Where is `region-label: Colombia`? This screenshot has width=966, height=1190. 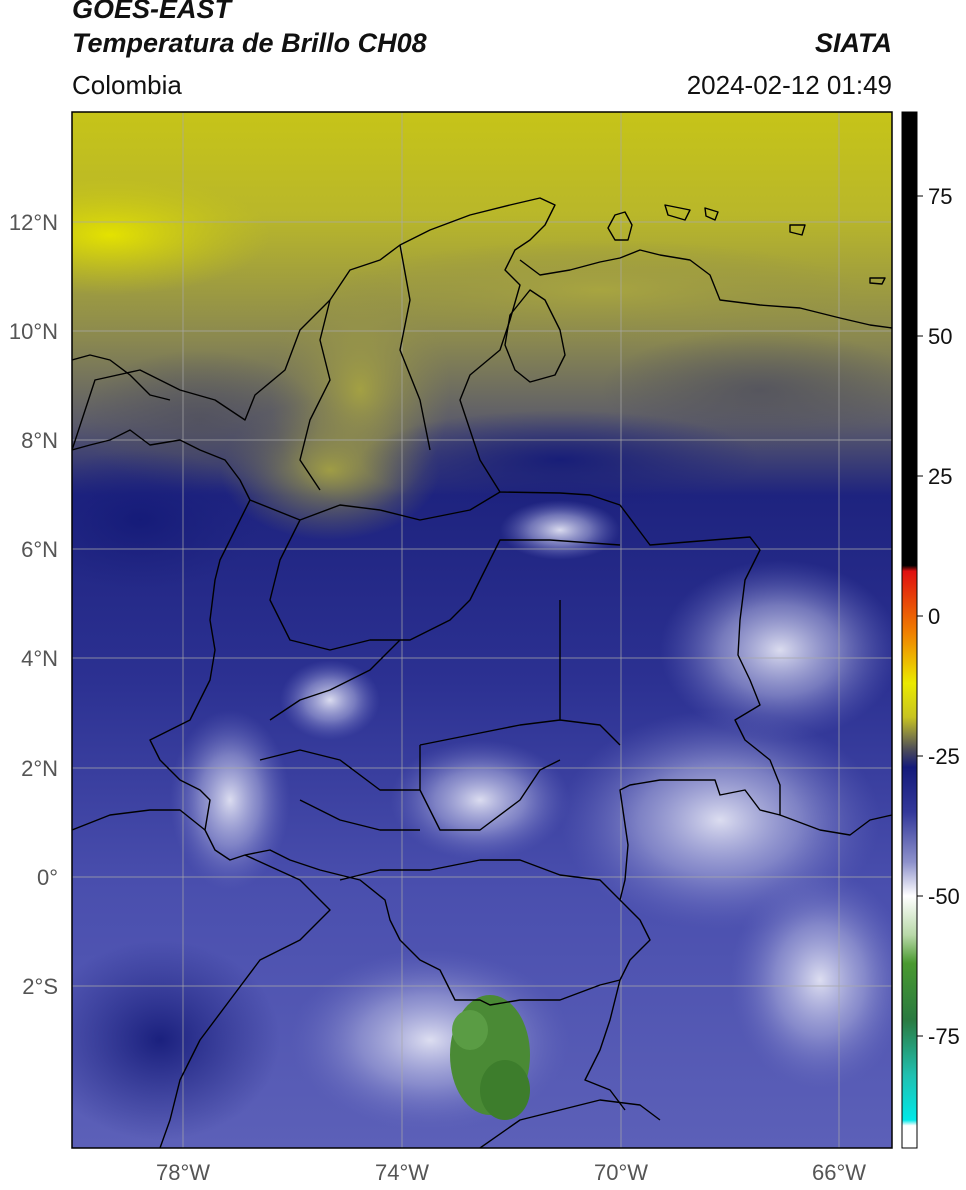
region-label: Colombia is located at coordinates (127, 85).